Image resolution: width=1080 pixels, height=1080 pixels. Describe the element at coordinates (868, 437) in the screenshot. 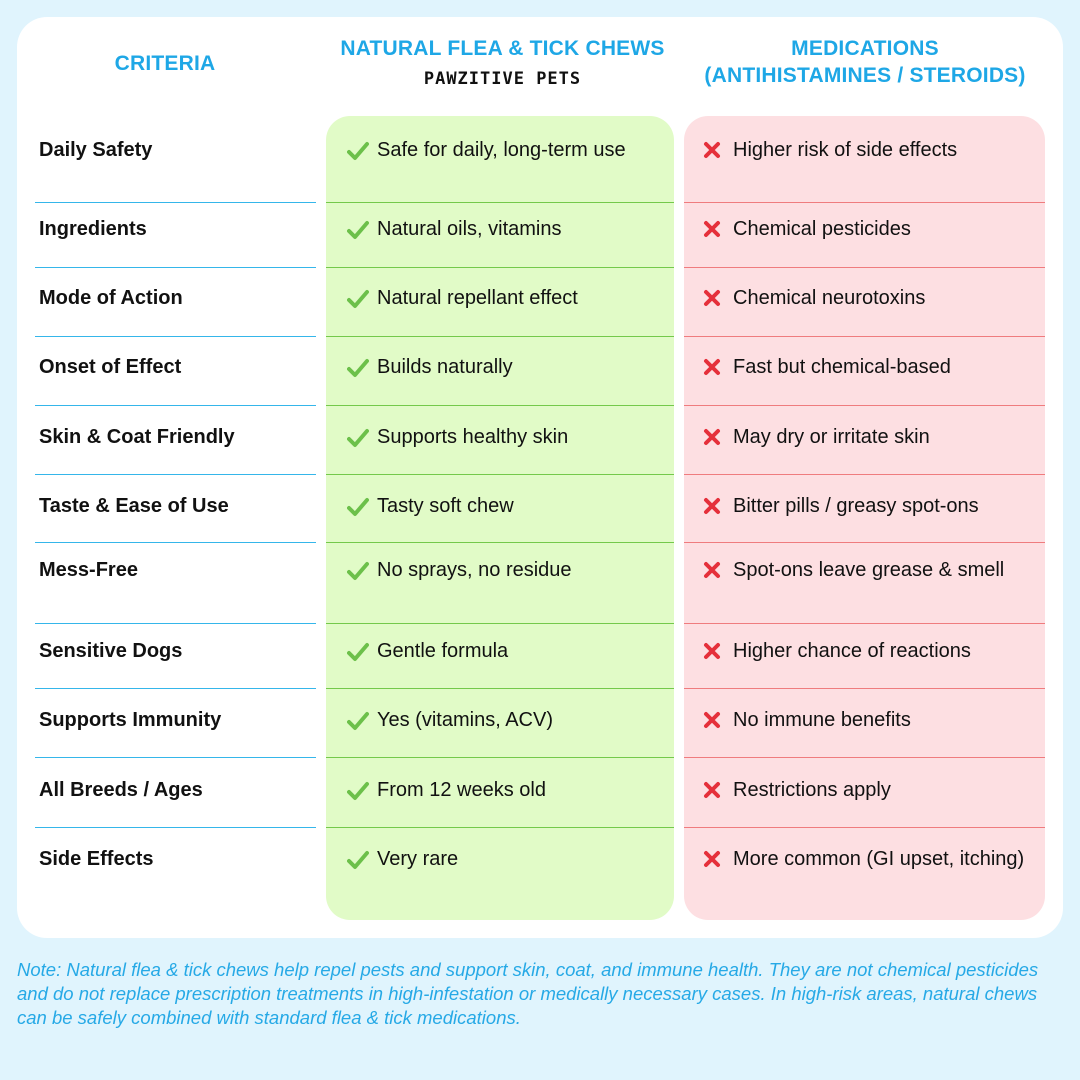

I see `medications-cell: May dry or irritate skin` at that location.